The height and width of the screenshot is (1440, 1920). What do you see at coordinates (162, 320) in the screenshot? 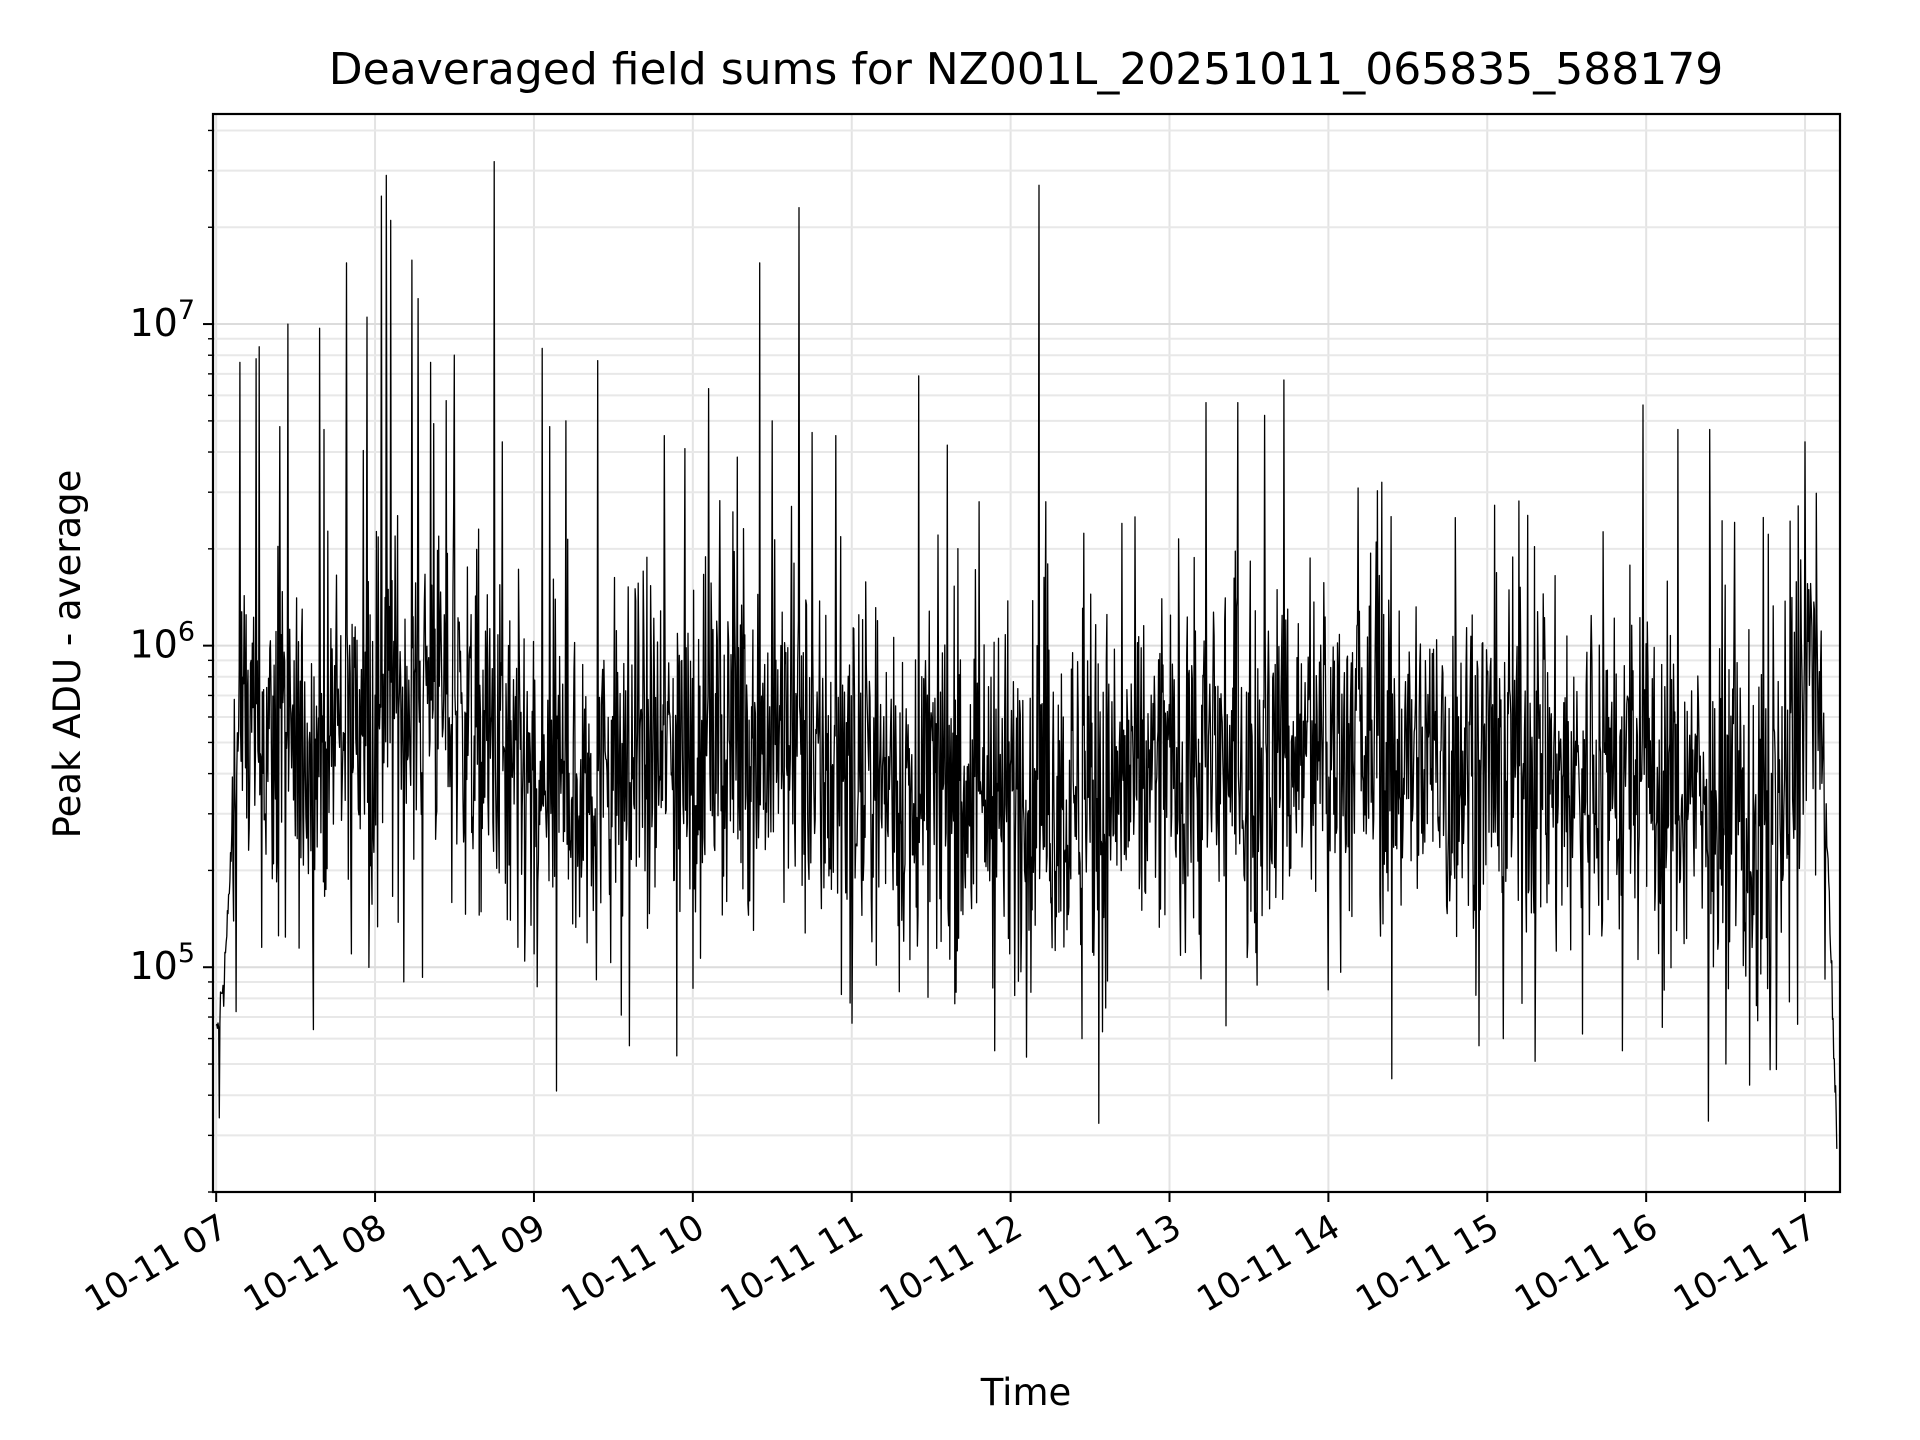
I see `y-tick-label: 107` at bounding box center [162, 320].